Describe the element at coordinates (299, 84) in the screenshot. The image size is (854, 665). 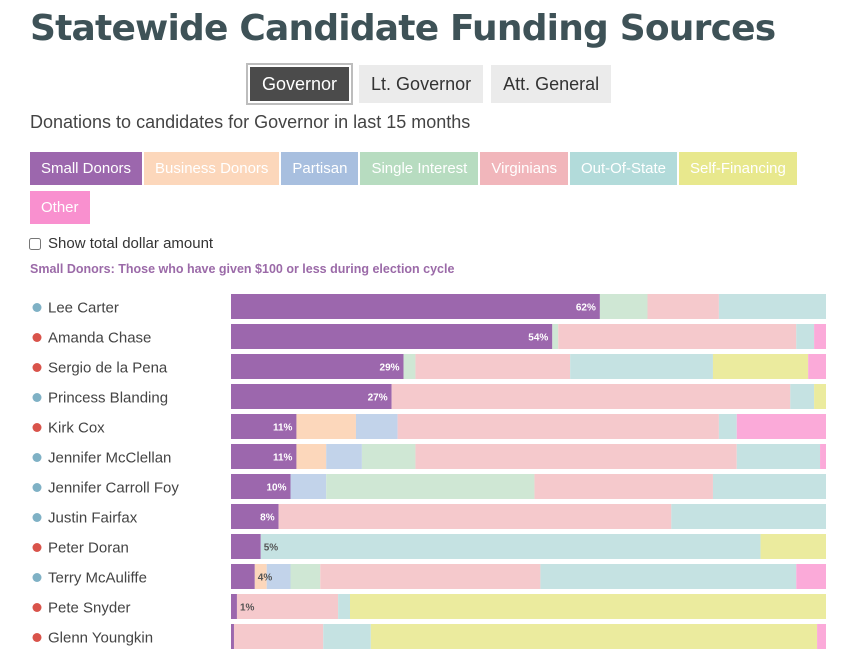
I see `office-tab-governor: Governor` at that location.